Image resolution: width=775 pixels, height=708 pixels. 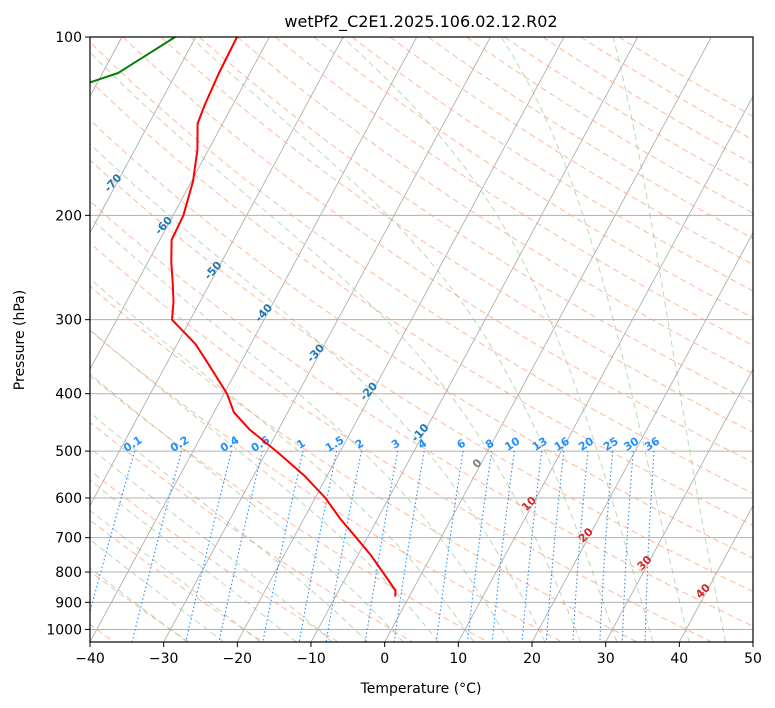 What do you see at coordinates (68, 539) in the screenshot?
I see `y-tick-label: 700` at bounding box center [68, 539].